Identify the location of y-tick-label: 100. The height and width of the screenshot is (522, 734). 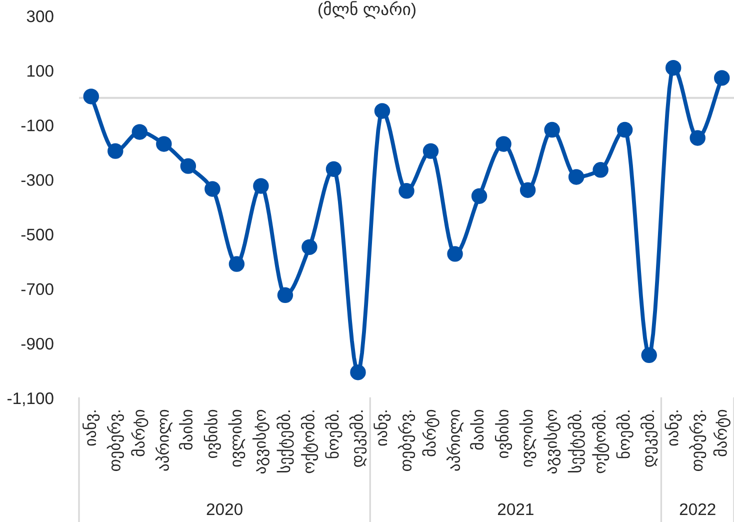
(40, 70).